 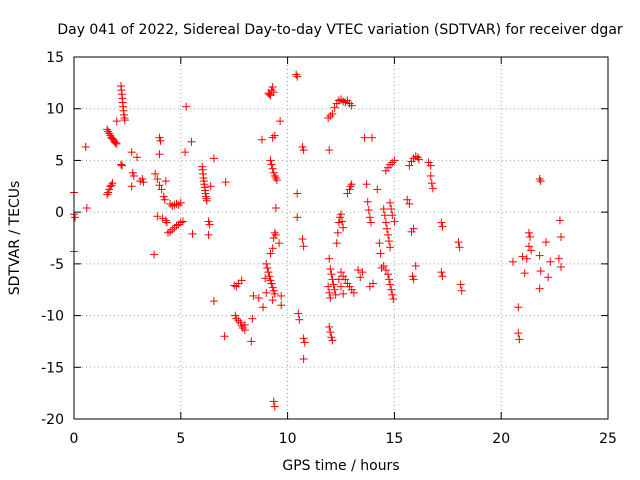 What do you see at coordinates (55, 110) in the screenshot?
I see `y-tick-label: 10` at bounding box center [55, 110].